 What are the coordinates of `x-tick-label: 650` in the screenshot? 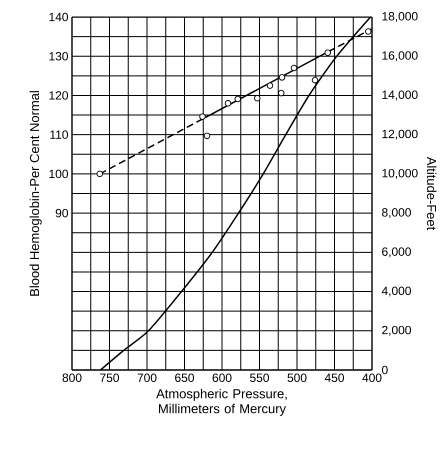 It's located at (184, 378).